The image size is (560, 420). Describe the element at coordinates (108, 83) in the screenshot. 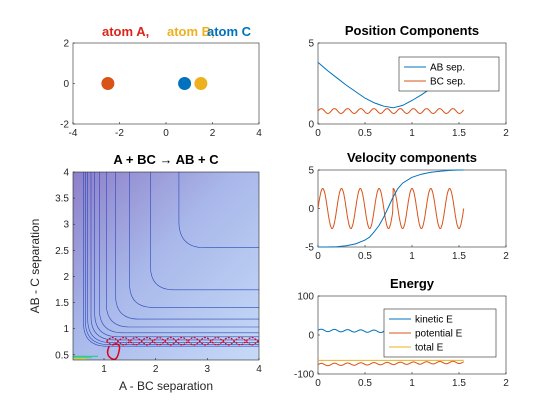

I see `atom-marker-atom-A` at that location.